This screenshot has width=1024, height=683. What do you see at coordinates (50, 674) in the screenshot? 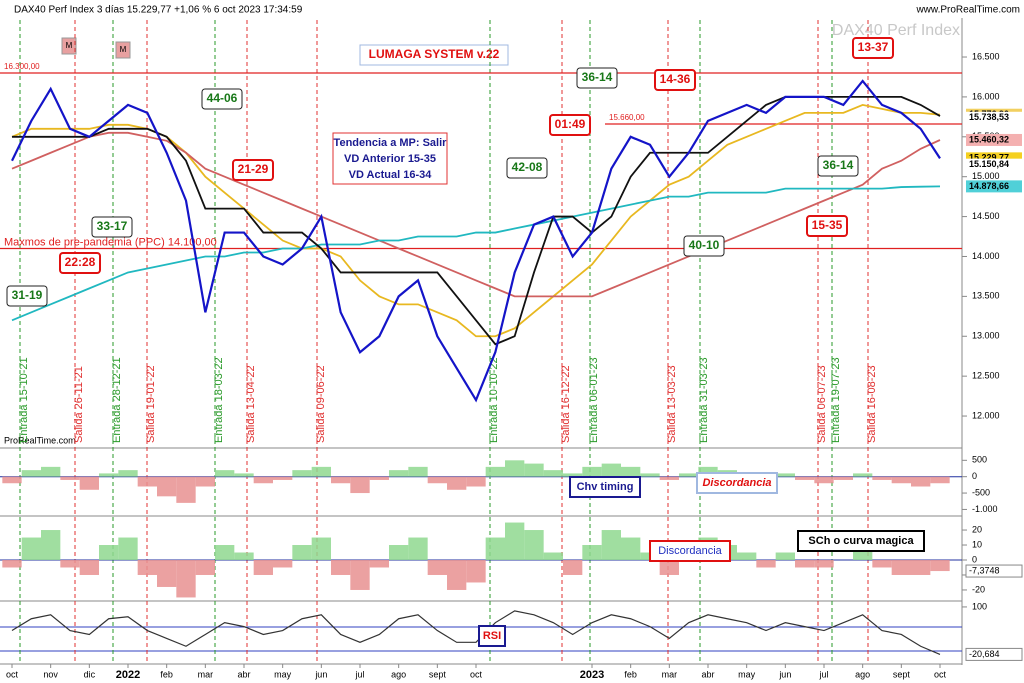
I see `x-tick-label: nov` at bounding box center [50, 674].